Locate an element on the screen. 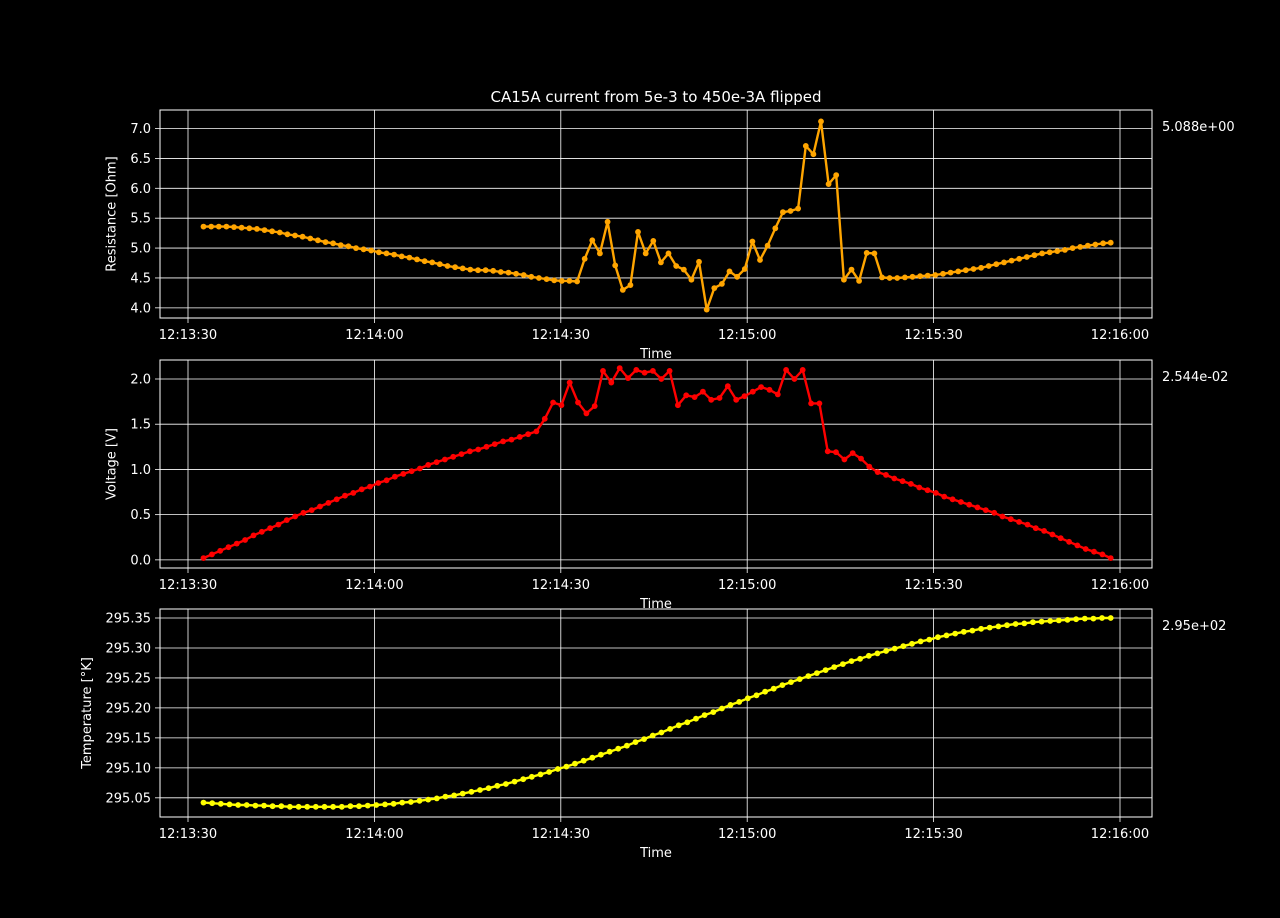 The width and height of the screenshot is (1280, 918). x-tick-label: 12:15:30 is located at coordinates (933, 585).